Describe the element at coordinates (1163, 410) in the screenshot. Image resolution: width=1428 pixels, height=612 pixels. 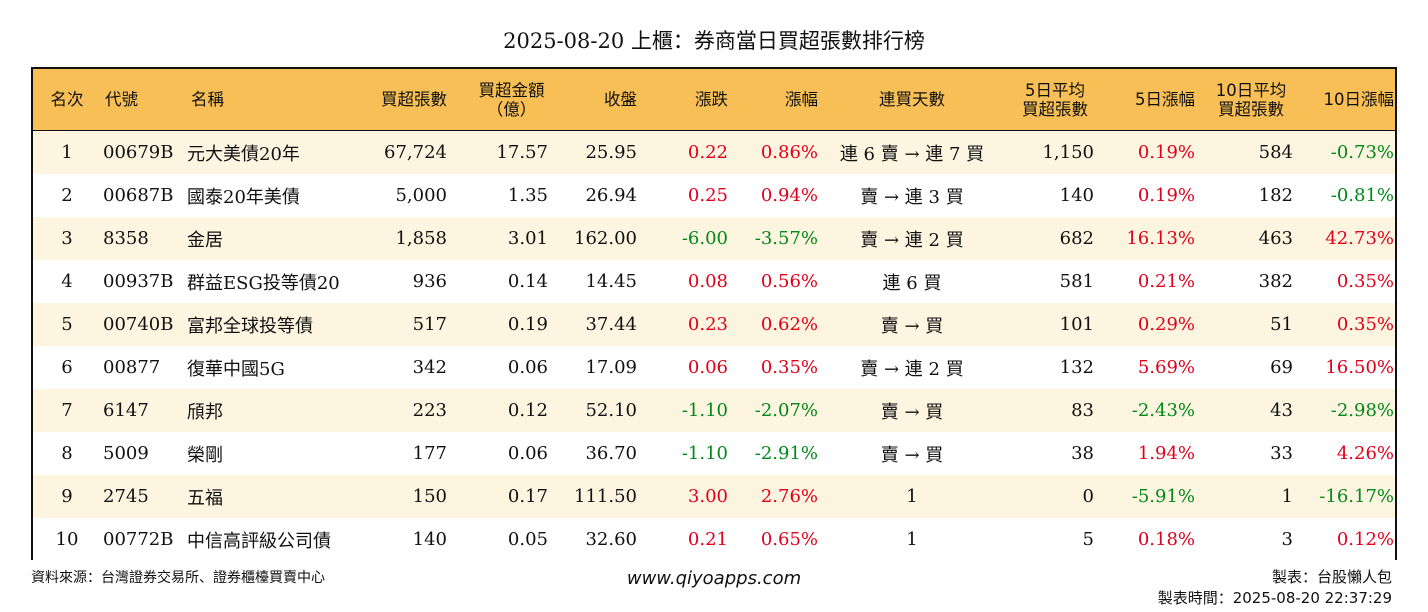
I see `pct5-cell: -2.43%` at that location.